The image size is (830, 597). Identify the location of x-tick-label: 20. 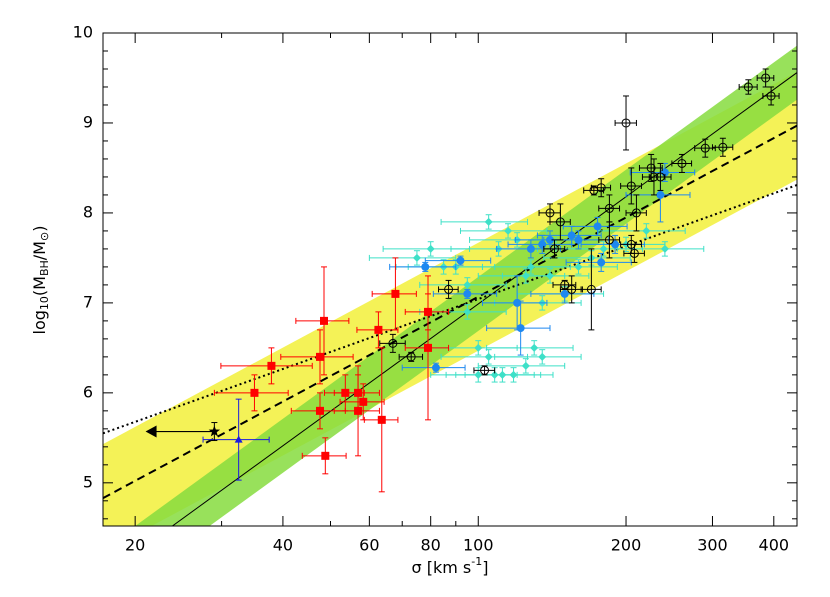
(135, 545).